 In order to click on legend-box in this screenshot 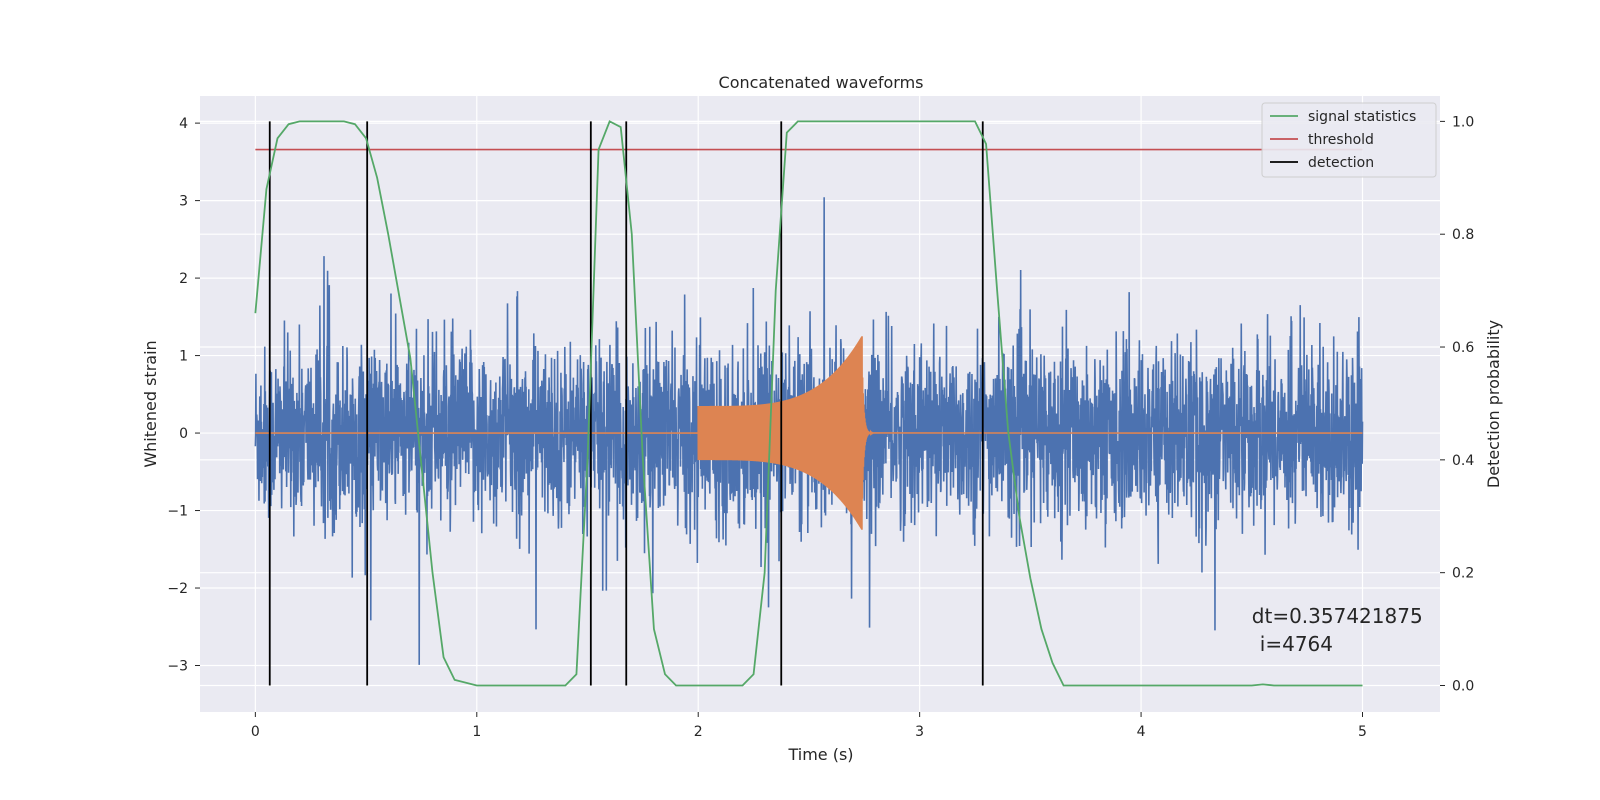, I will do `click(1349, 140)`.